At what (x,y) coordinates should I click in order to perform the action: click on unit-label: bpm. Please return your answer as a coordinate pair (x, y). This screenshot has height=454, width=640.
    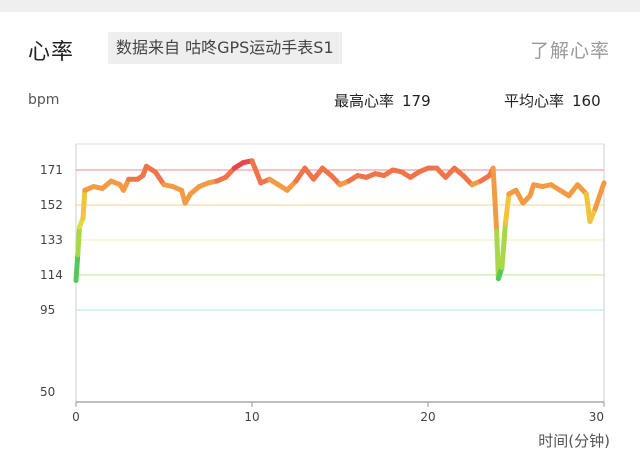
    Looking at the image, I should click on (44, 100).